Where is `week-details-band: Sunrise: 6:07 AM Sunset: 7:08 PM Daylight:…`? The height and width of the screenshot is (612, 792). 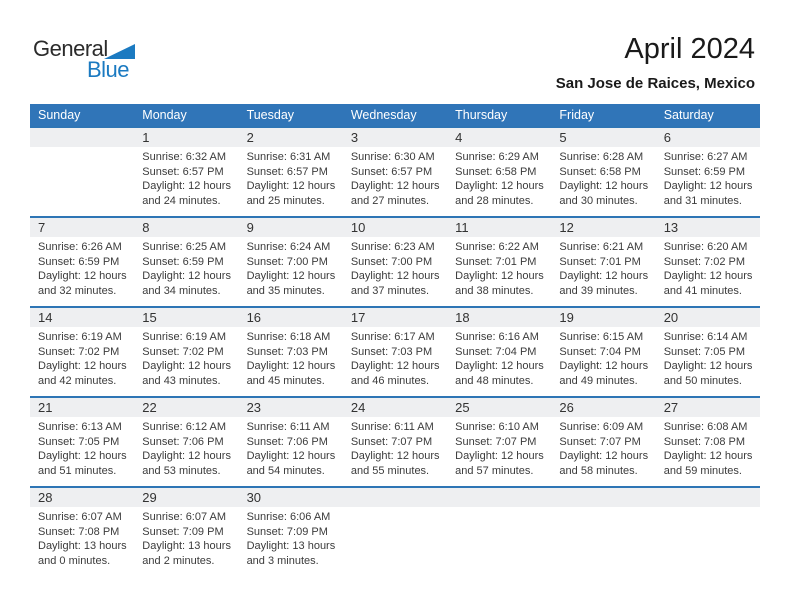
week-details-band: Sunrise: 6:07 AM Sunset: 7:08 PM Daylight:… is located at coordinates (395, 537).